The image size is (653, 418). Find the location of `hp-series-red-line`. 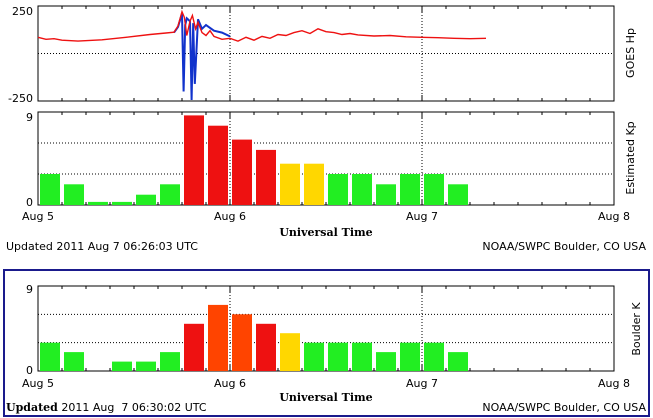

hp-series-red-line is located at coordinates (262, 25).